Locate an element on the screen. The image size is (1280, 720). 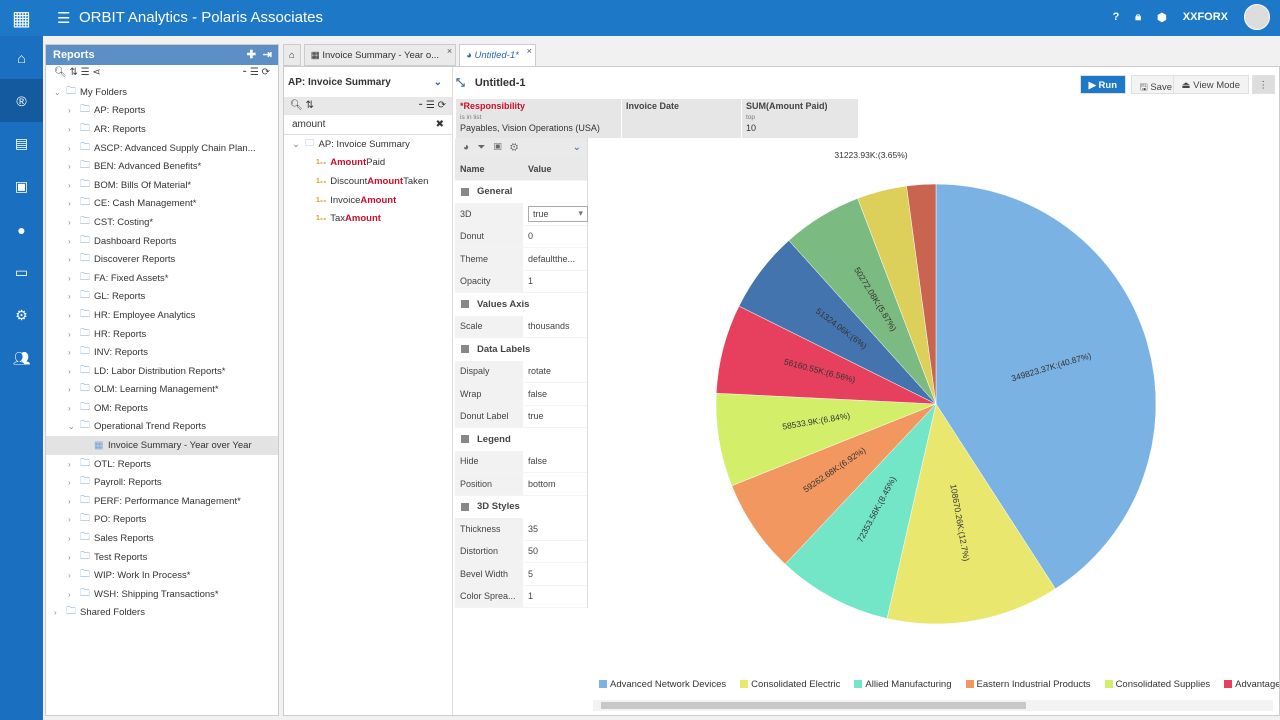
tree-item: ▦ Invoice Summary - Year over Year is located at coordinates (162, 445).